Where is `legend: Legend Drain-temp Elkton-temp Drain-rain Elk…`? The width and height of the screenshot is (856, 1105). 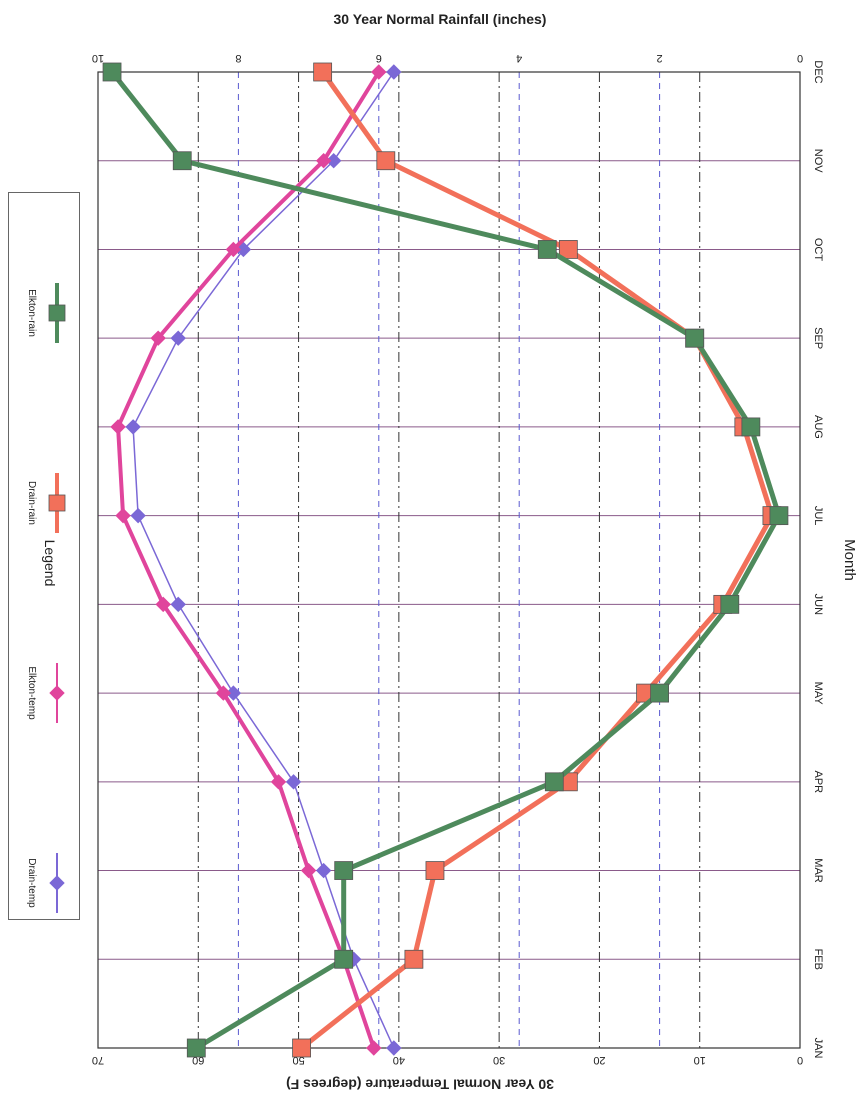
legend: Legend Drain-temp Elkton-temp Drain-rain Elk… is located at coordinates (44, 556).